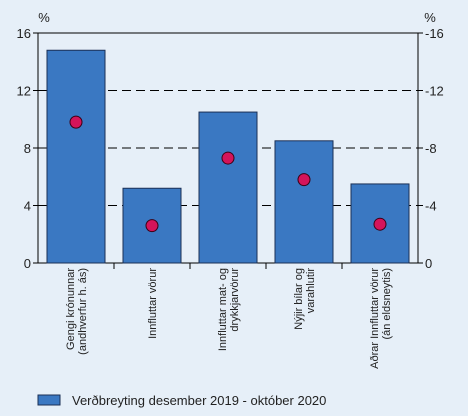 The height and width of the screenshot is (416, 468). Describe the element at coordinates (311, 291) in the screenshot. I see `x-category-label: varahlutir` at that location.